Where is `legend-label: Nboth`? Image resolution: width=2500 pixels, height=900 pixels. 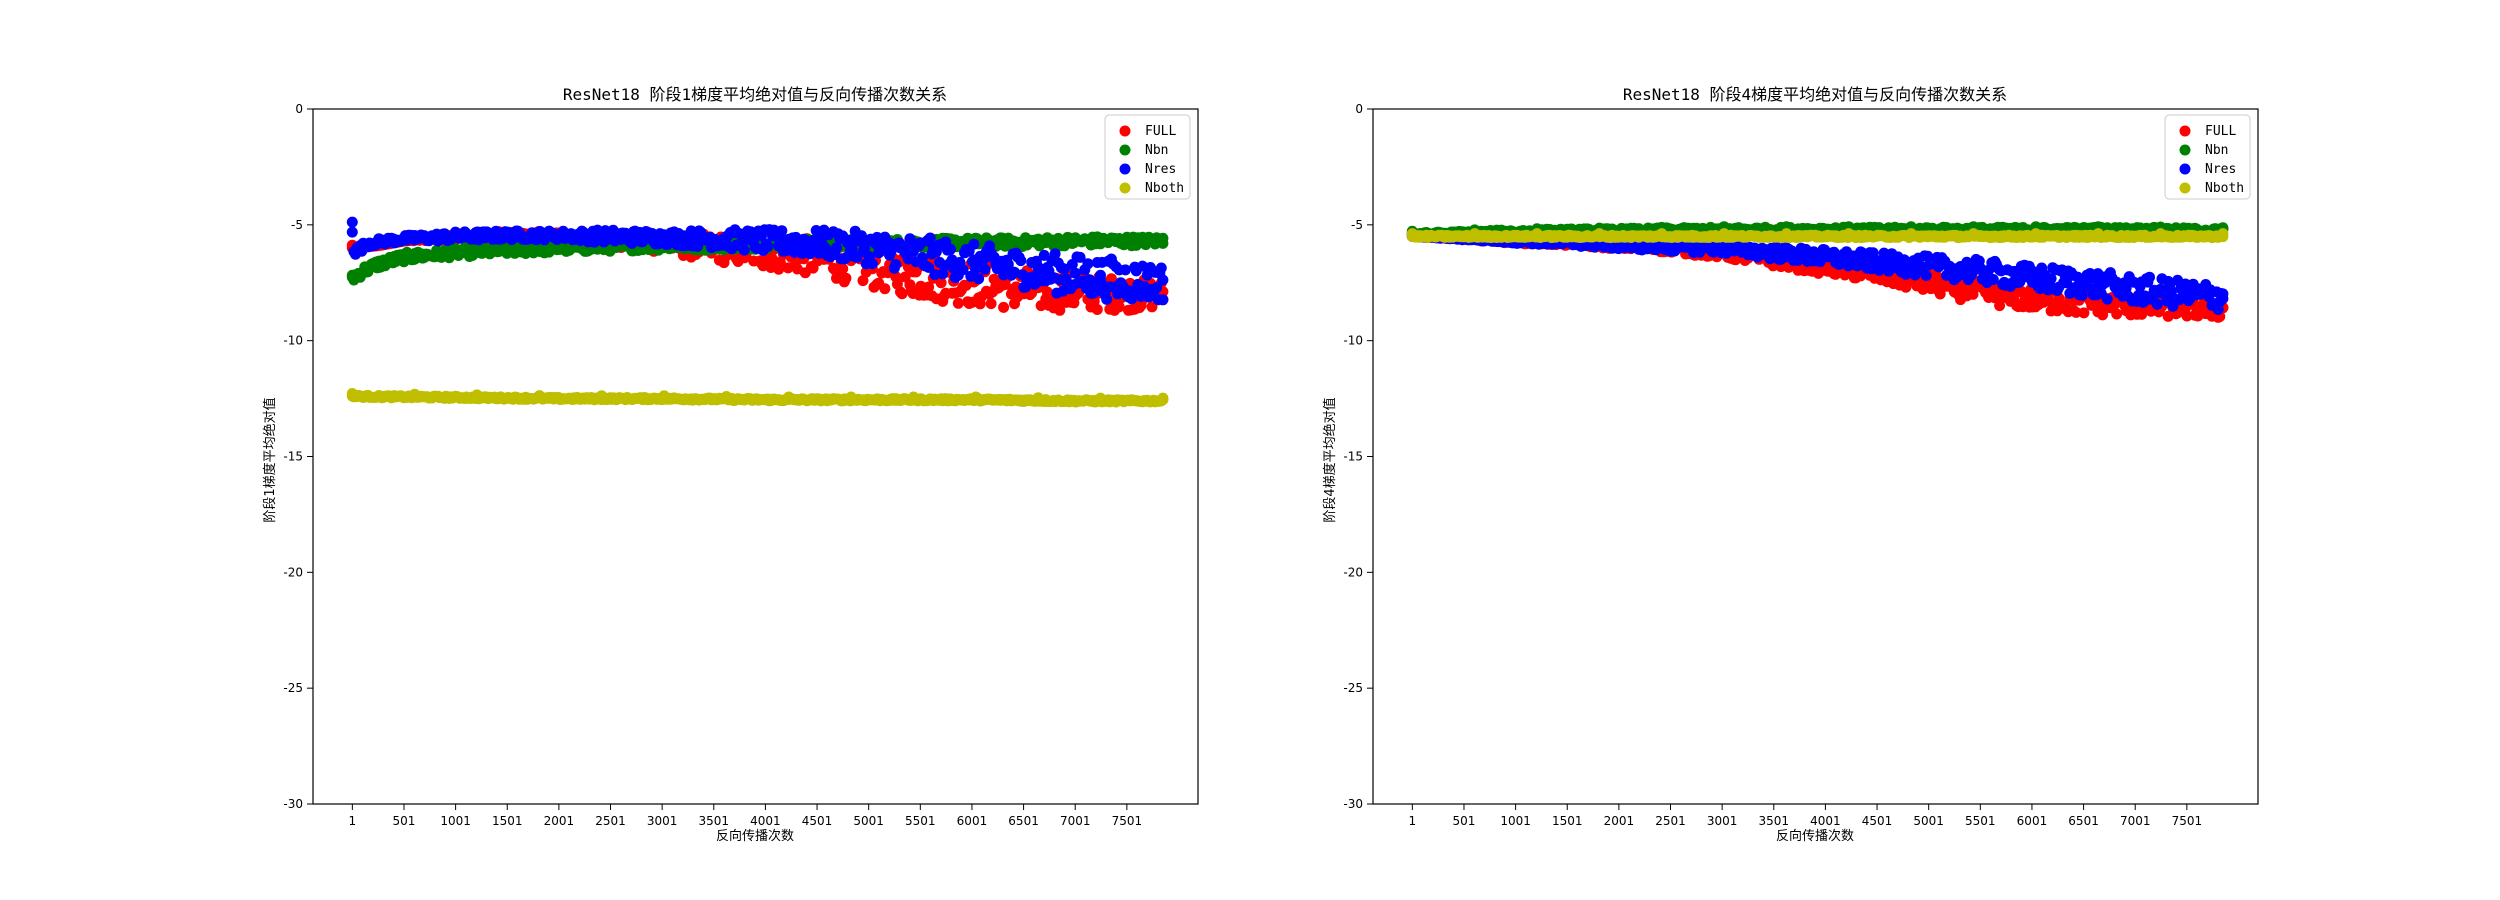
legend-label: Nboth is located at coordinates (1164, 188).